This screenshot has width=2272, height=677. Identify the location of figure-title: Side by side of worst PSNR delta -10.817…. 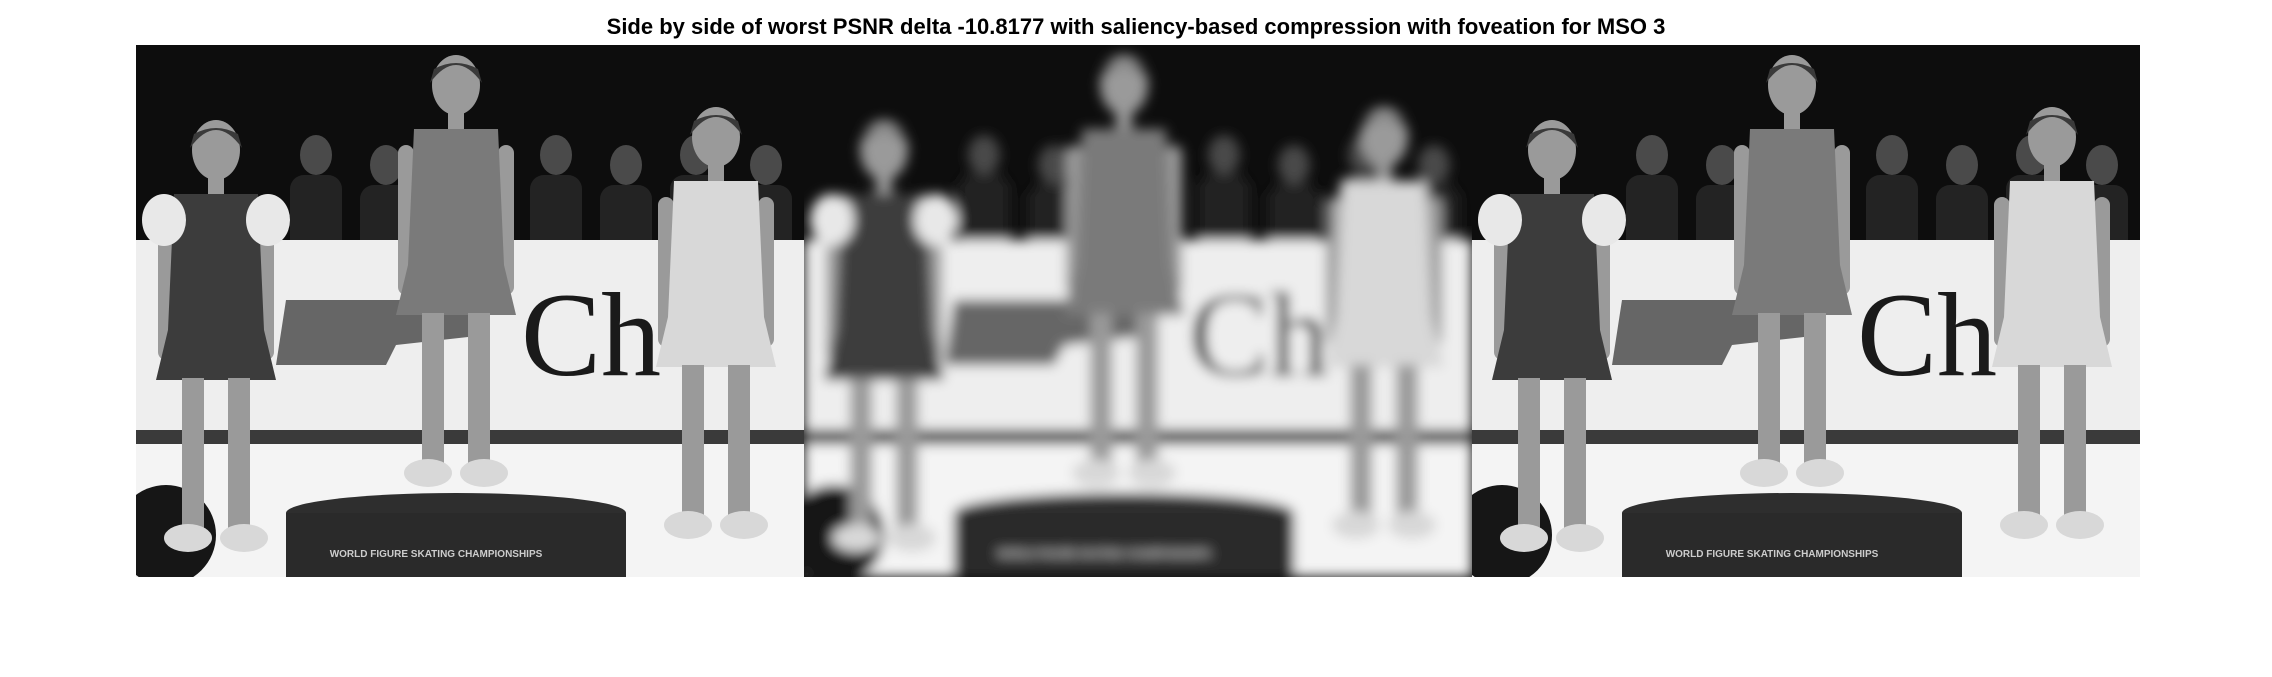
(1136, 26).